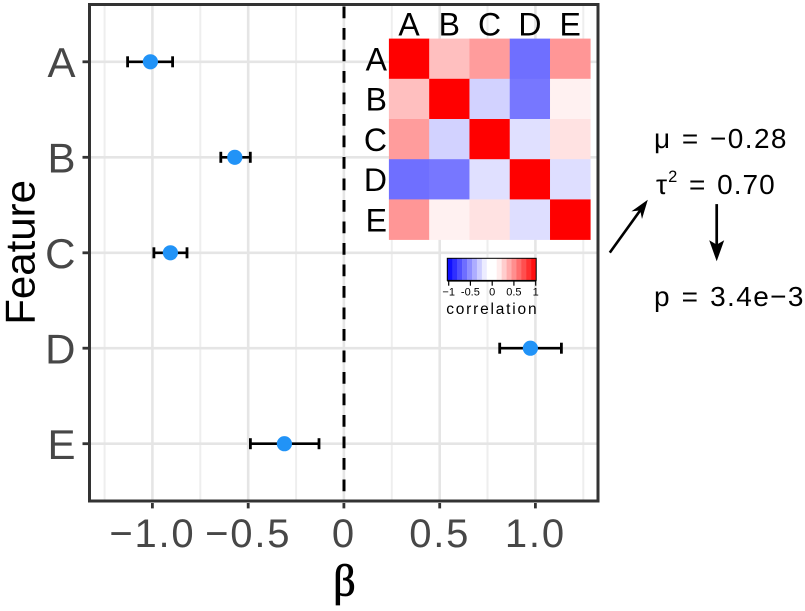 Image resolution: width=805 pixels, height=611 pixels. What do you see at coordinates (152, 534) in the screenshot?
I see `svg-text: −1.0` at bounding box center [152, 534].